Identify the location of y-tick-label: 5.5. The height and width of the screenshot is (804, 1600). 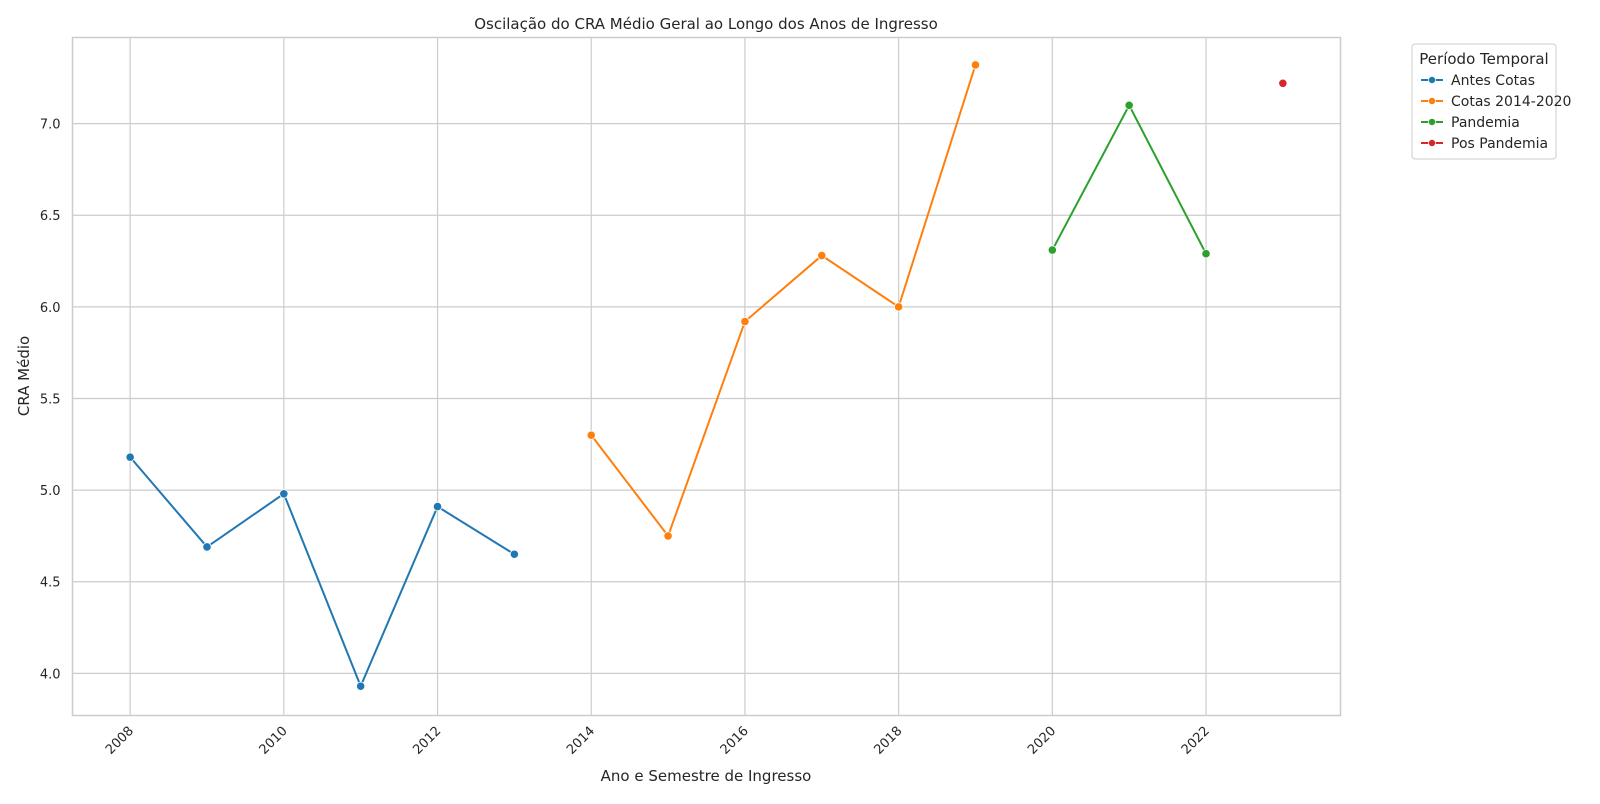
(50, 399).